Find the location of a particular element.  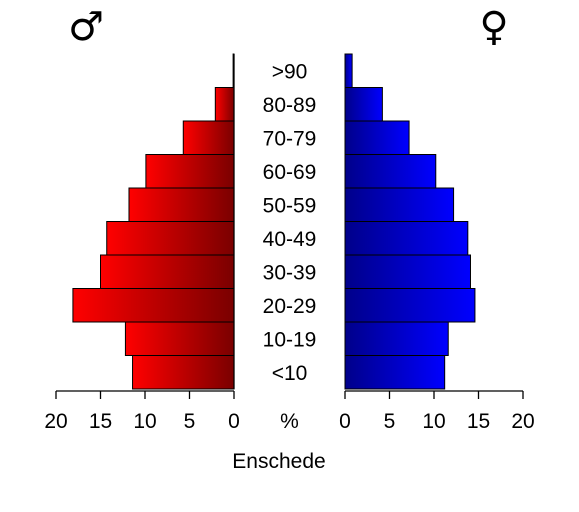

female-tick-label-4: 20 is located at coordinates (522, 421).